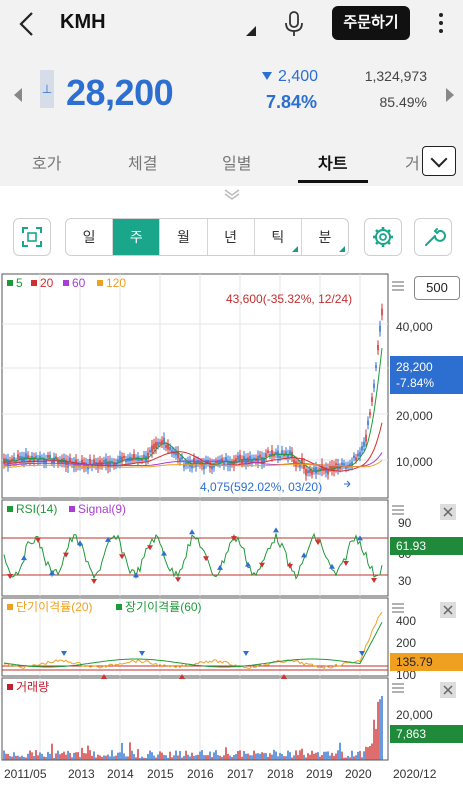  What do you see at coordinates (232, 194) in the screenshot?
I see `collapse-chevron-icon` at bounding box center [232, 194].